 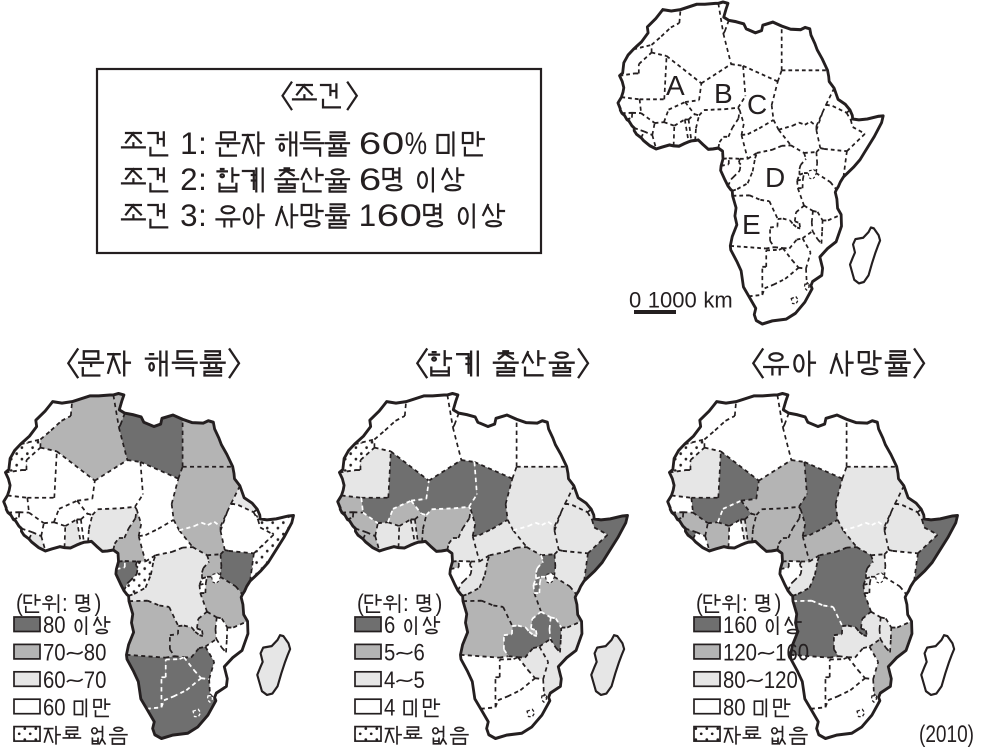 What do you see at coordinates (946, 734) in the screenshot?
I see `svg-text: (2010)` at bounding box center [946, 734].